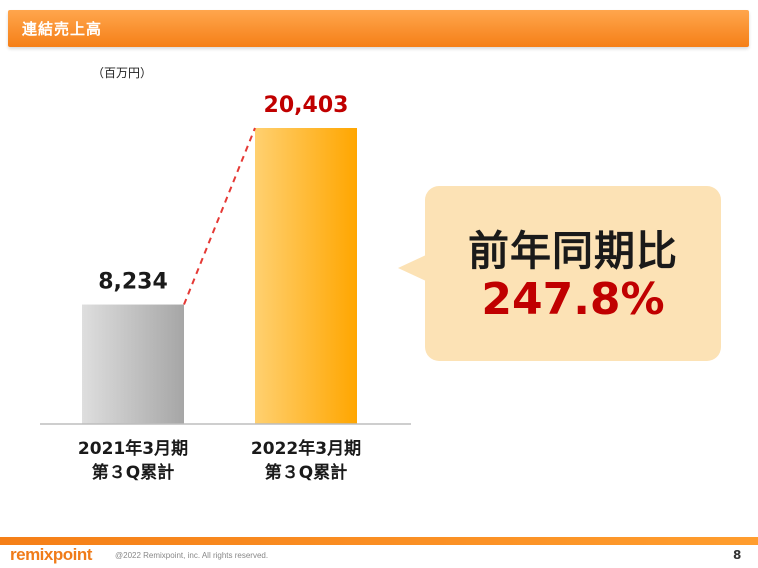 The height and width of the screenshot is (568, 758). What do you see at coordinates (133, 472) in the screenshot?
I see `category-label-1-line-2: 第３Q累計` at bounding box center [133, 472].